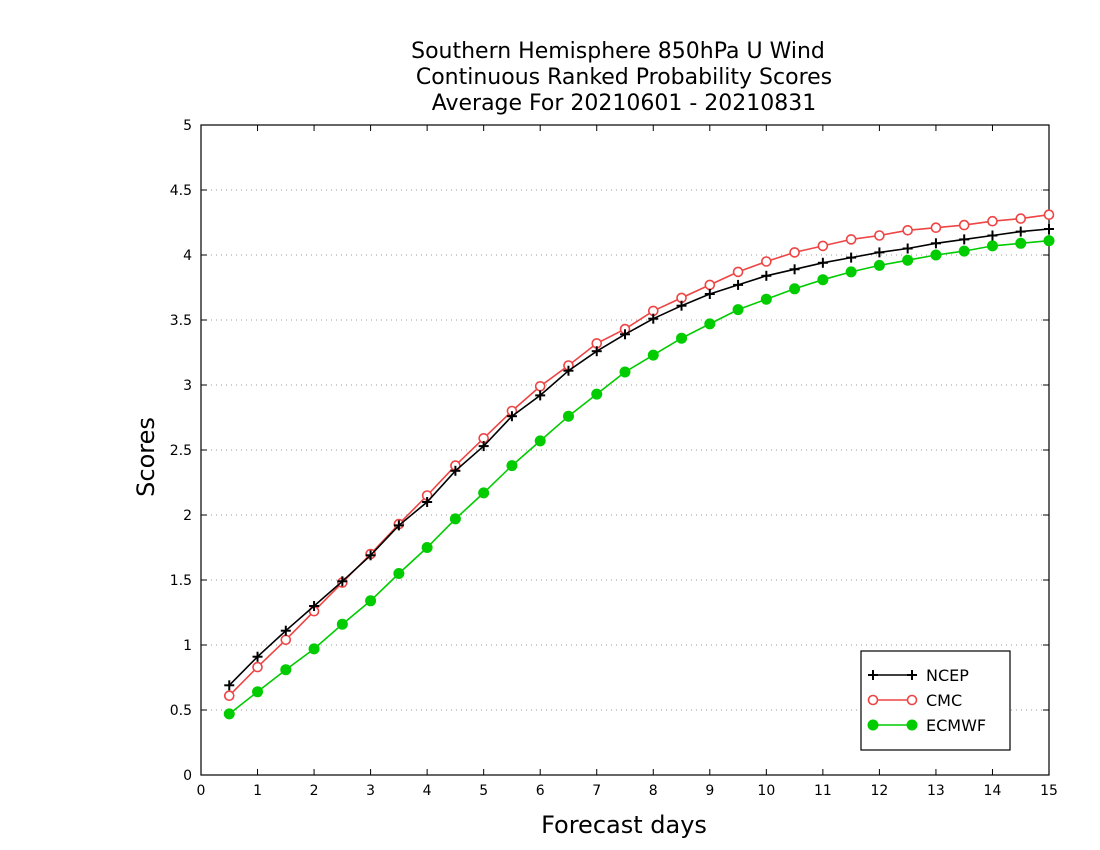  What do you see at coordinates (918, 675) in the screenshot?
I see `legend-entry-ncep: NCEP` at bounding box center [918, 675].